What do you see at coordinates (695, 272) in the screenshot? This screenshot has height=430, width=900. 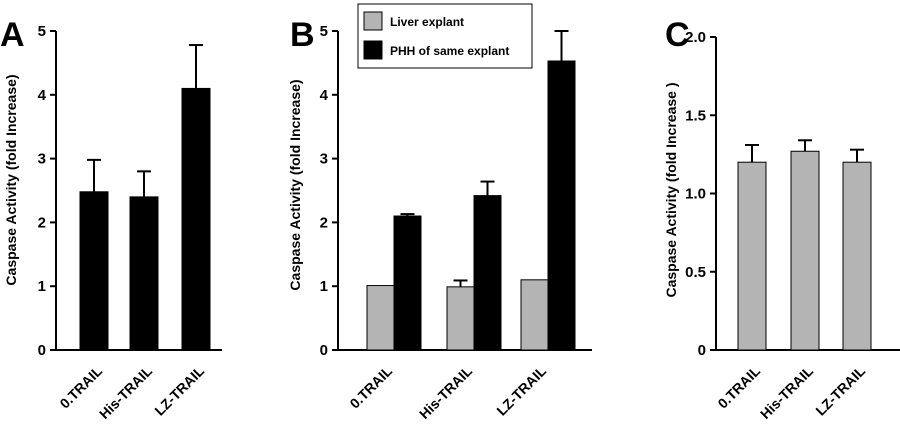 I see `y-tick-label: 0.5` at bounding box center [695, 272].